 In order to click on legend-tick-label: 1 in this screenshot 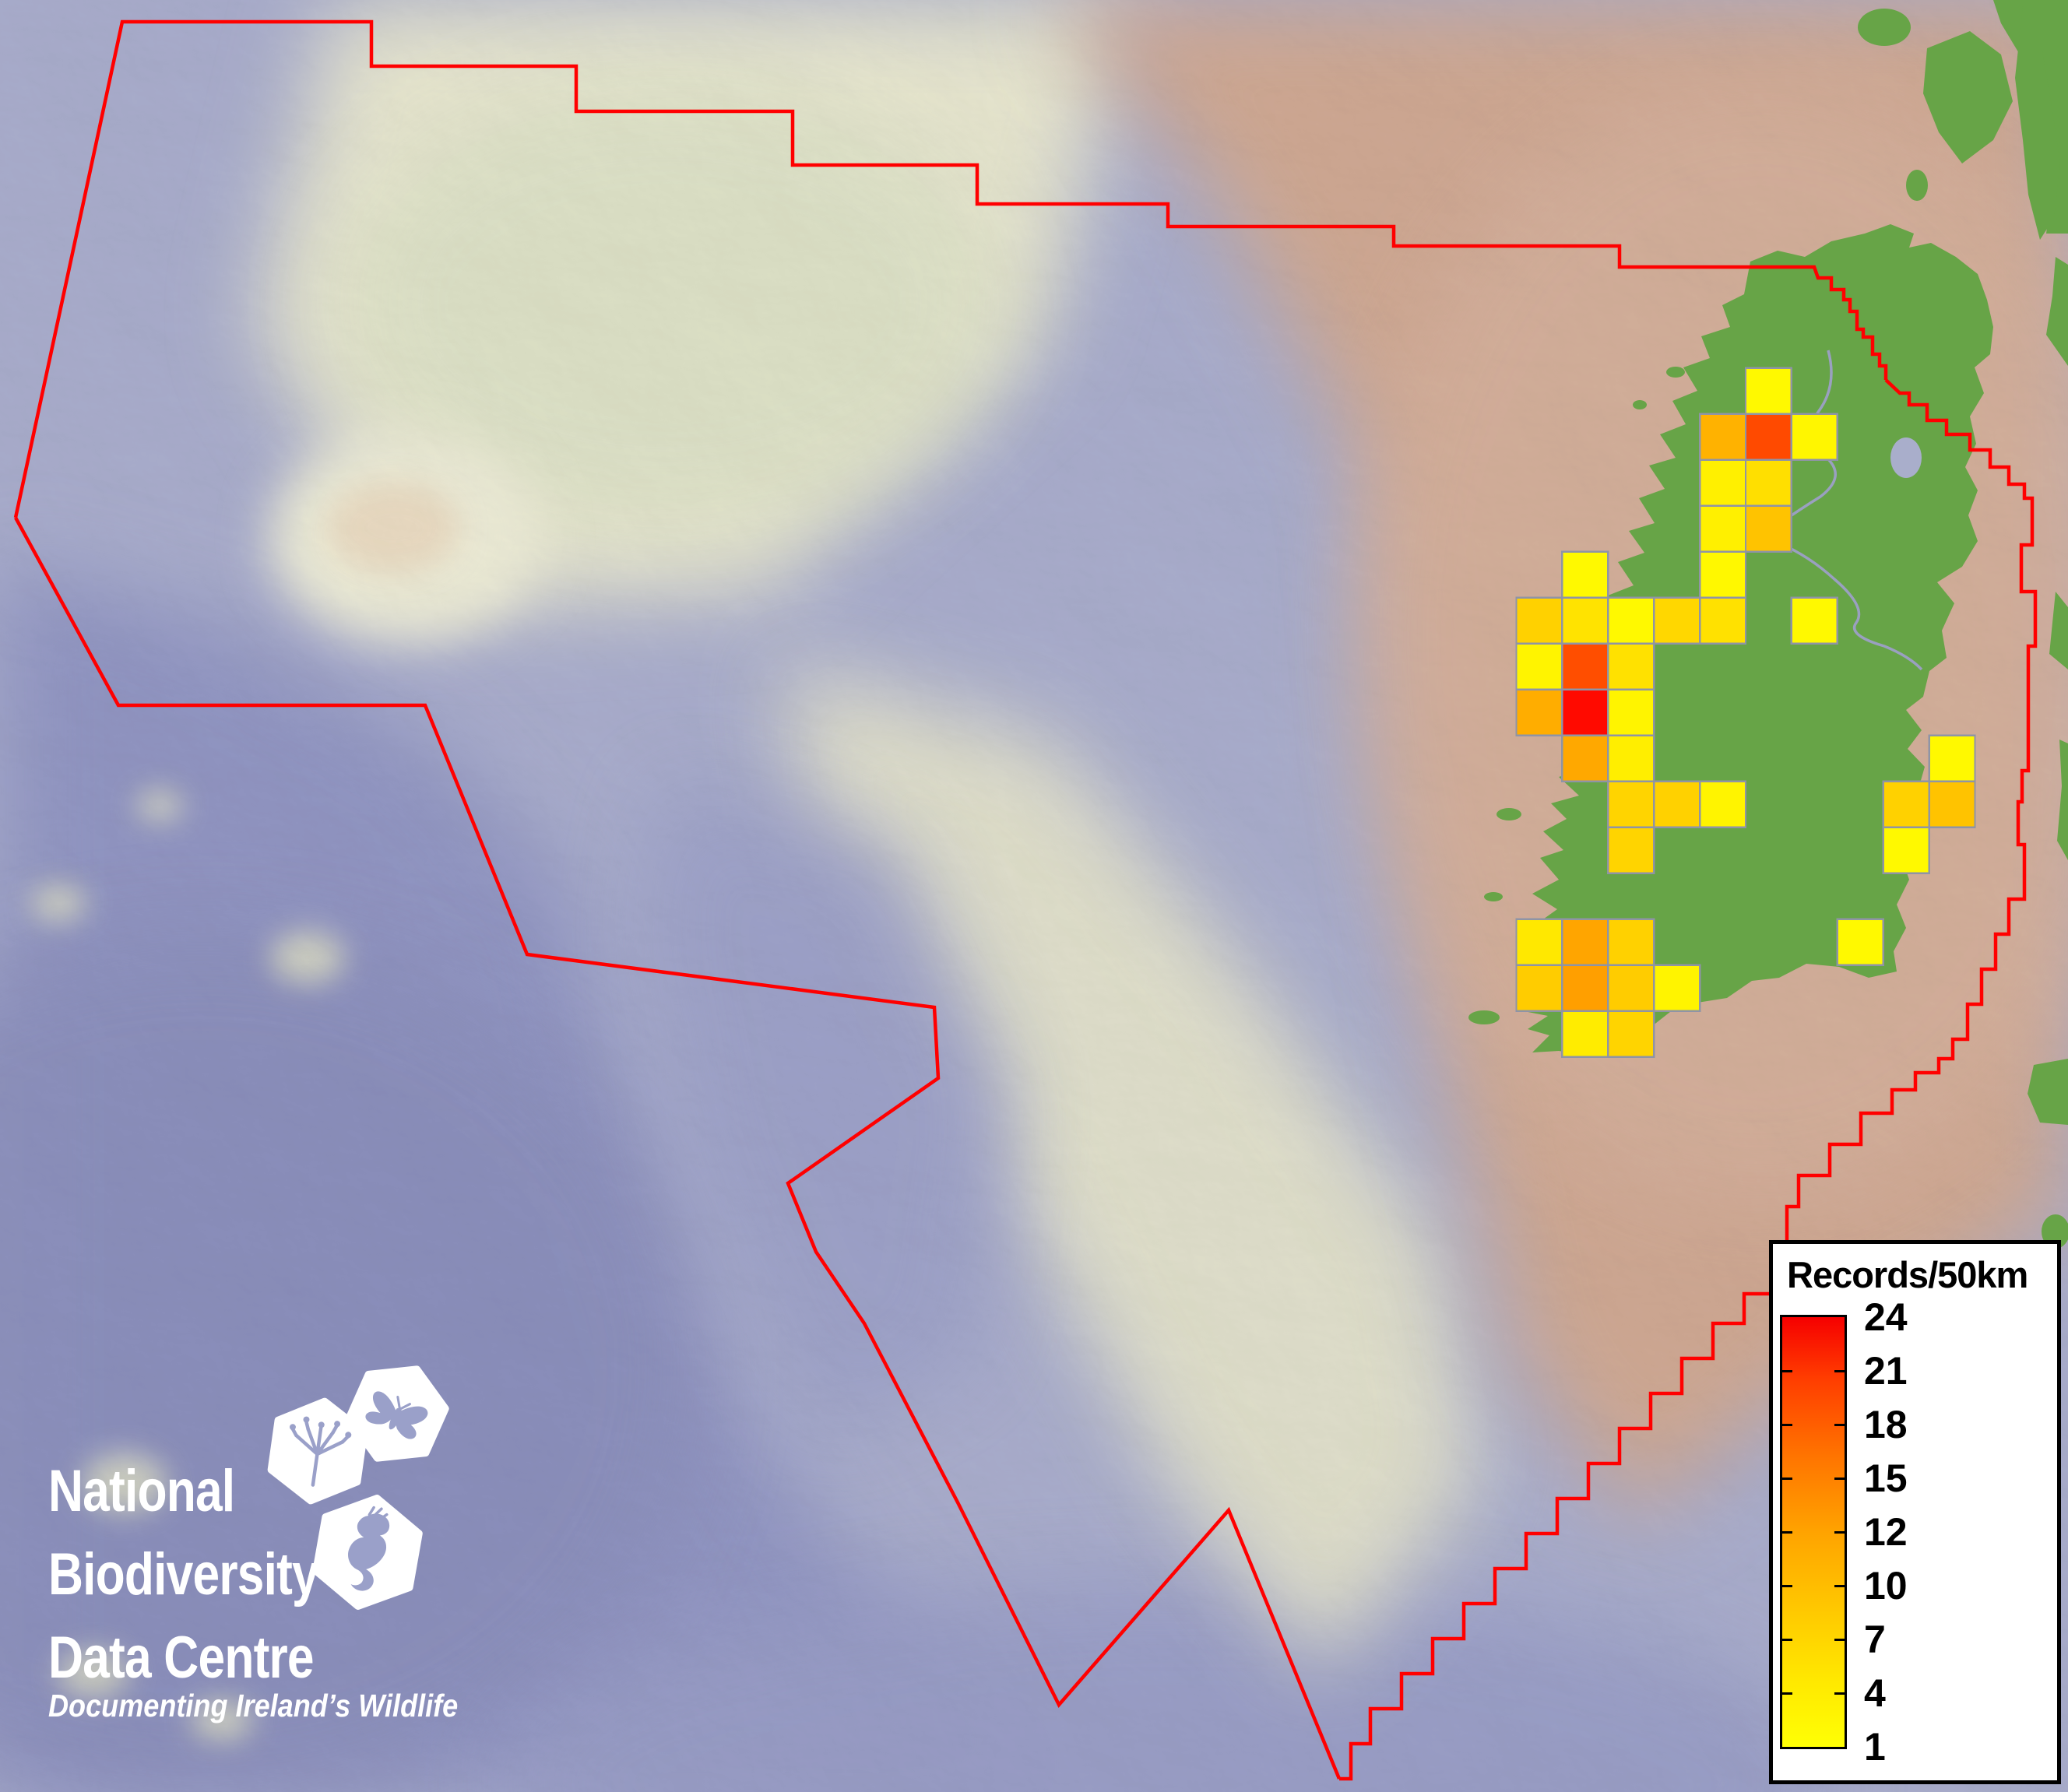, I will do `click(1875, 1747)`.